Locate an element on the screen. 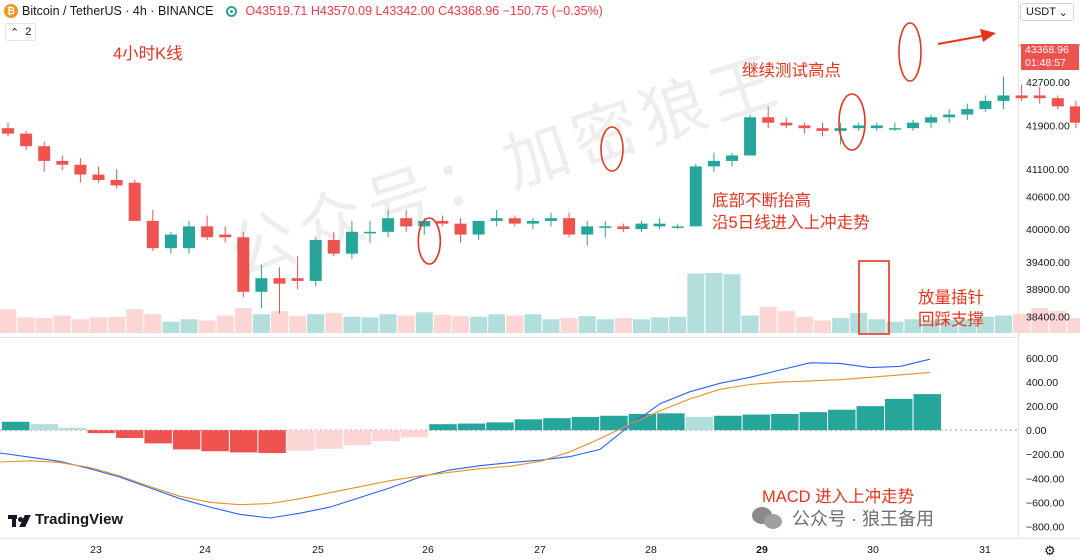 This screenshot has width=1080, height=560. annotation-test-high: 继续测试高点 is located at coordinates (791, 71).